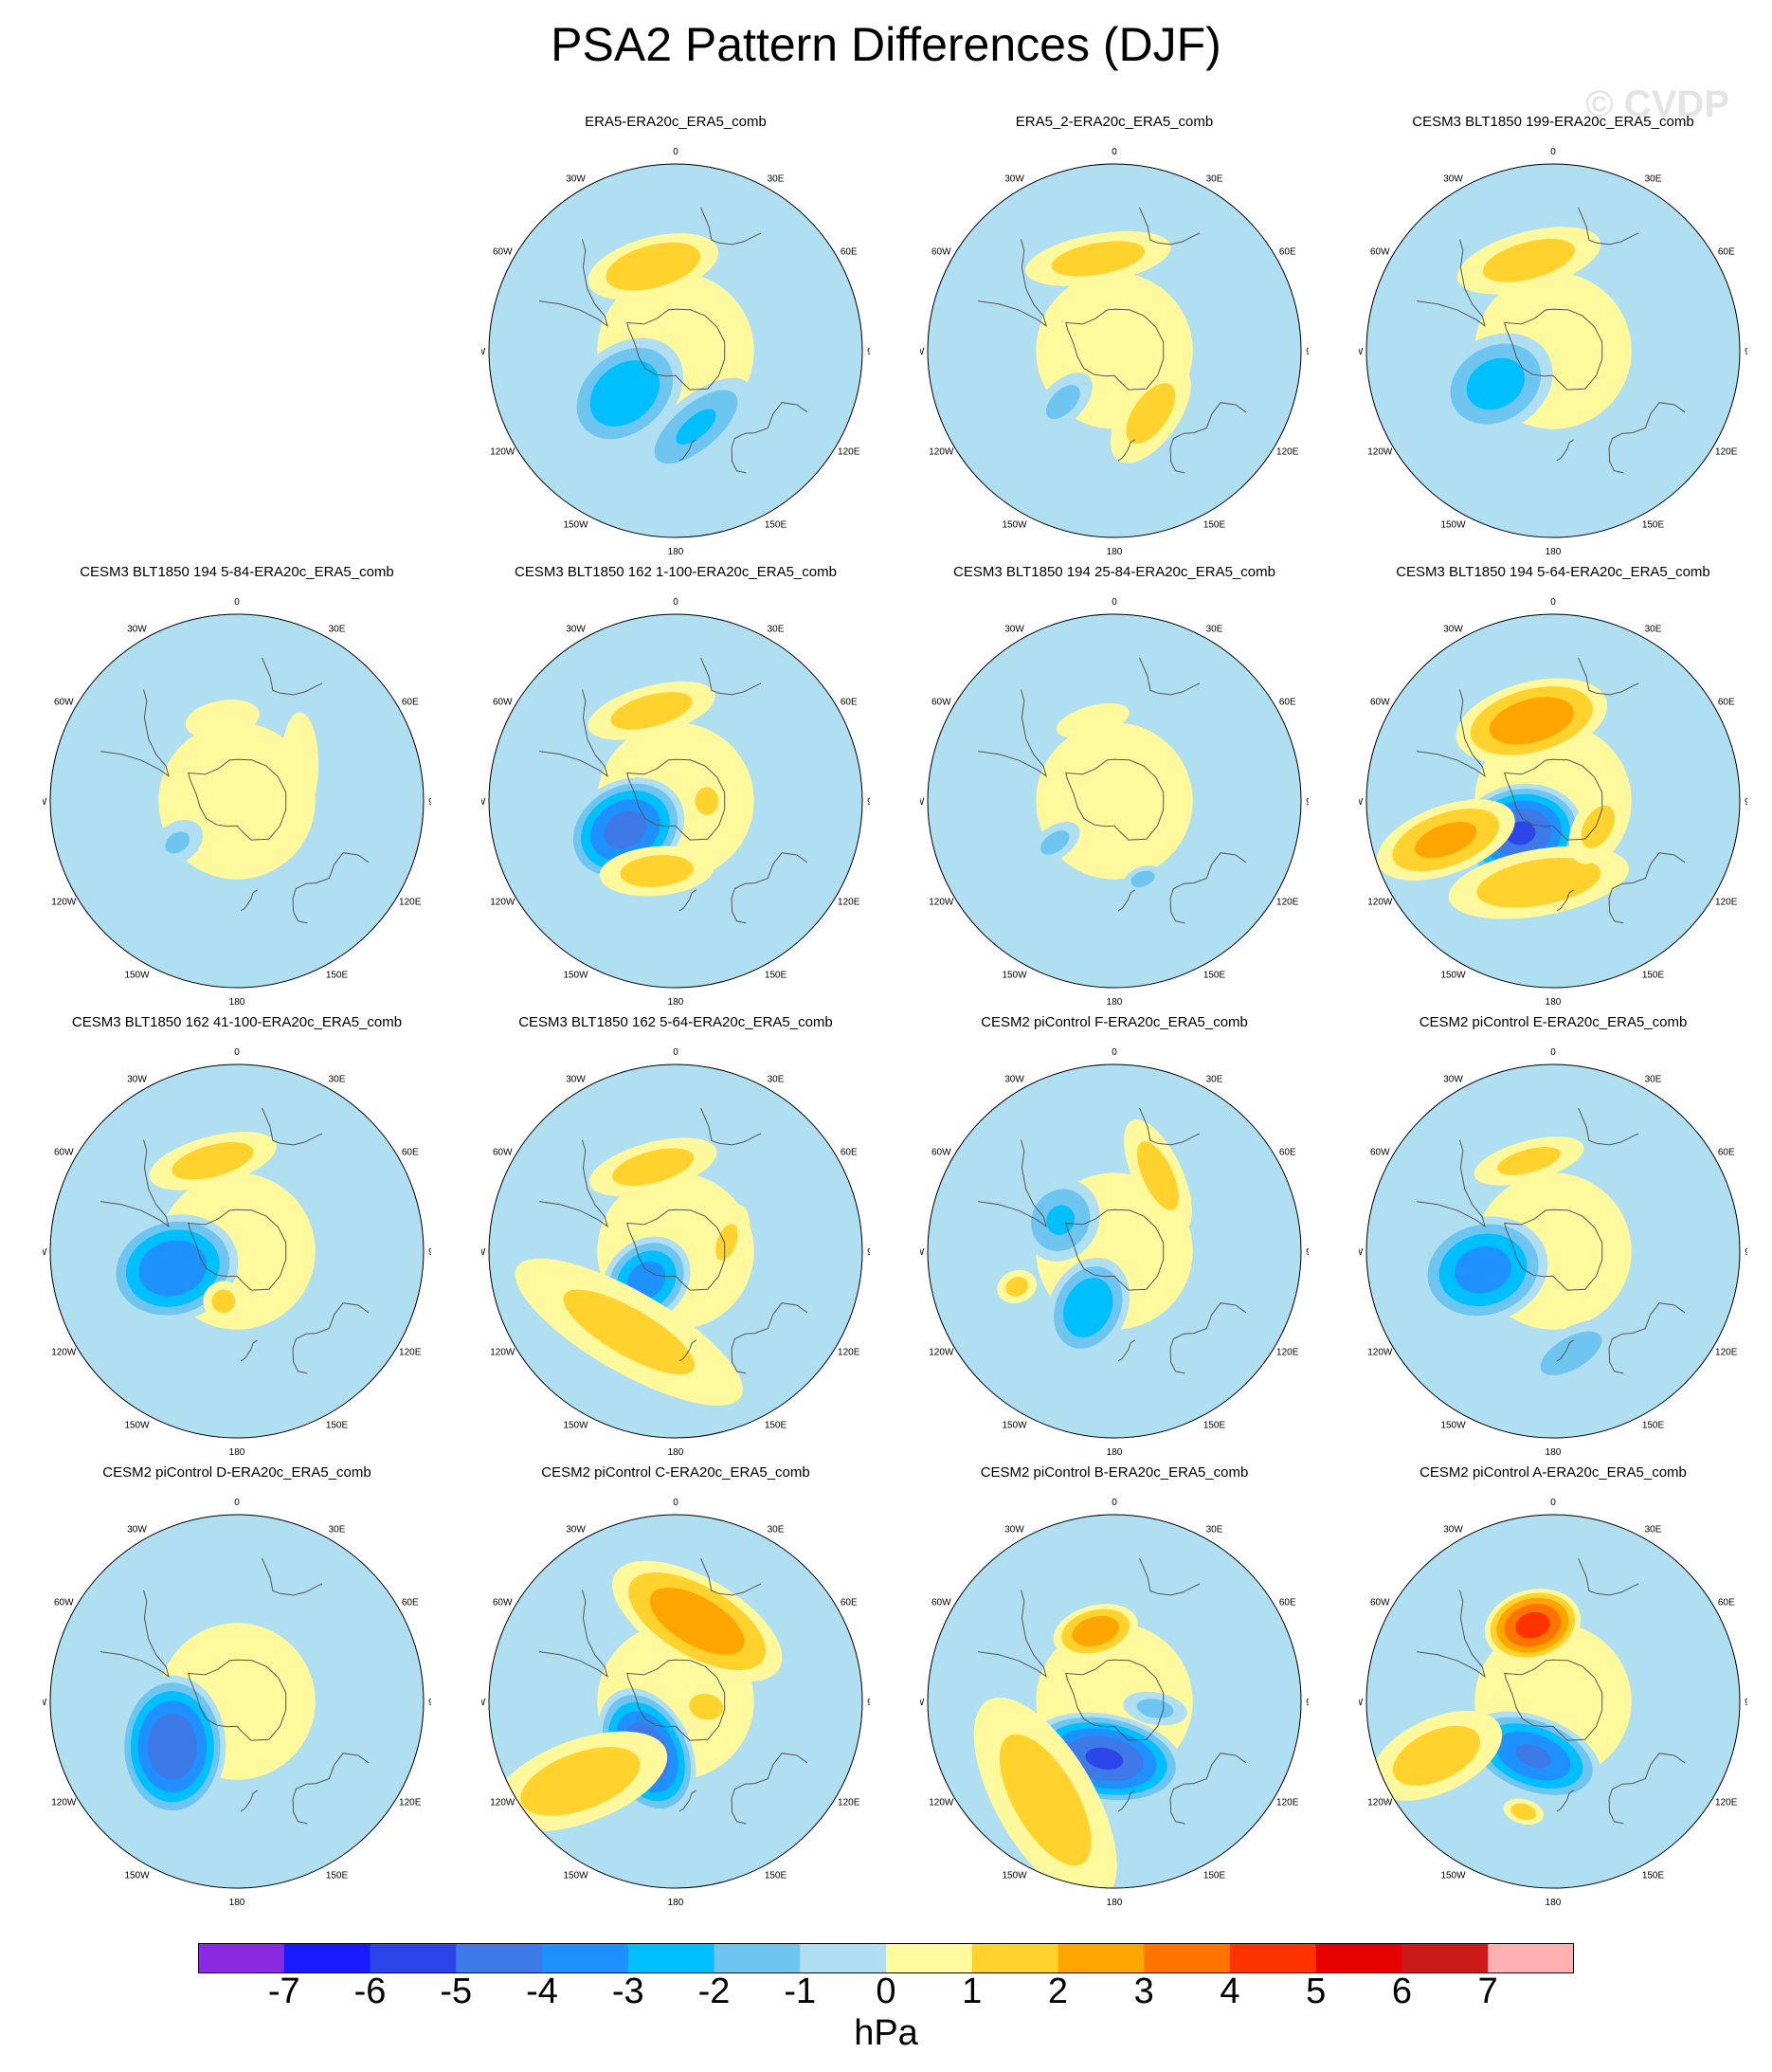  Describe the element at coordinates (1114, 1472) in the screenshot. I see `panel-title: CESM2 piControl B-ERA20c_ERA5_comb` at that location.